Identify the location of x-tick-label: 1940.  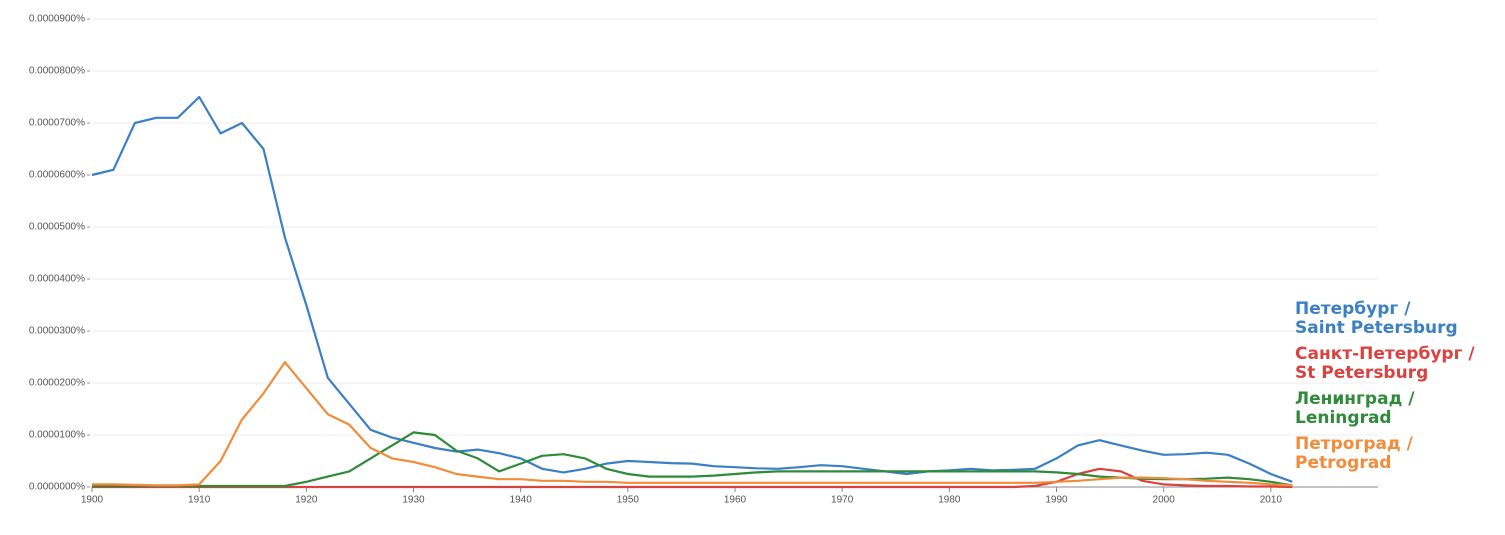
(521, 500).